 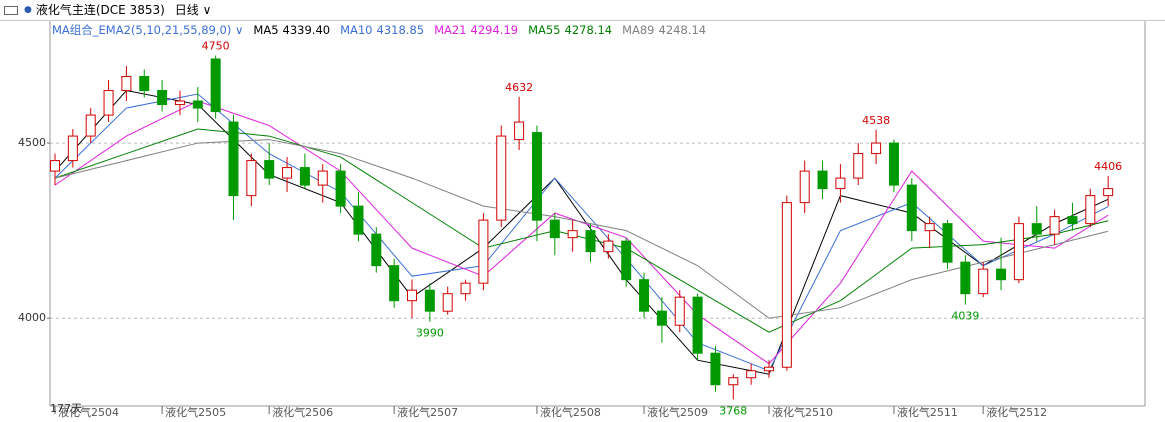 What do you see at coordinates (11, 10) in the screenshot?
I see `window-icon` at bounding box center [11, 10].